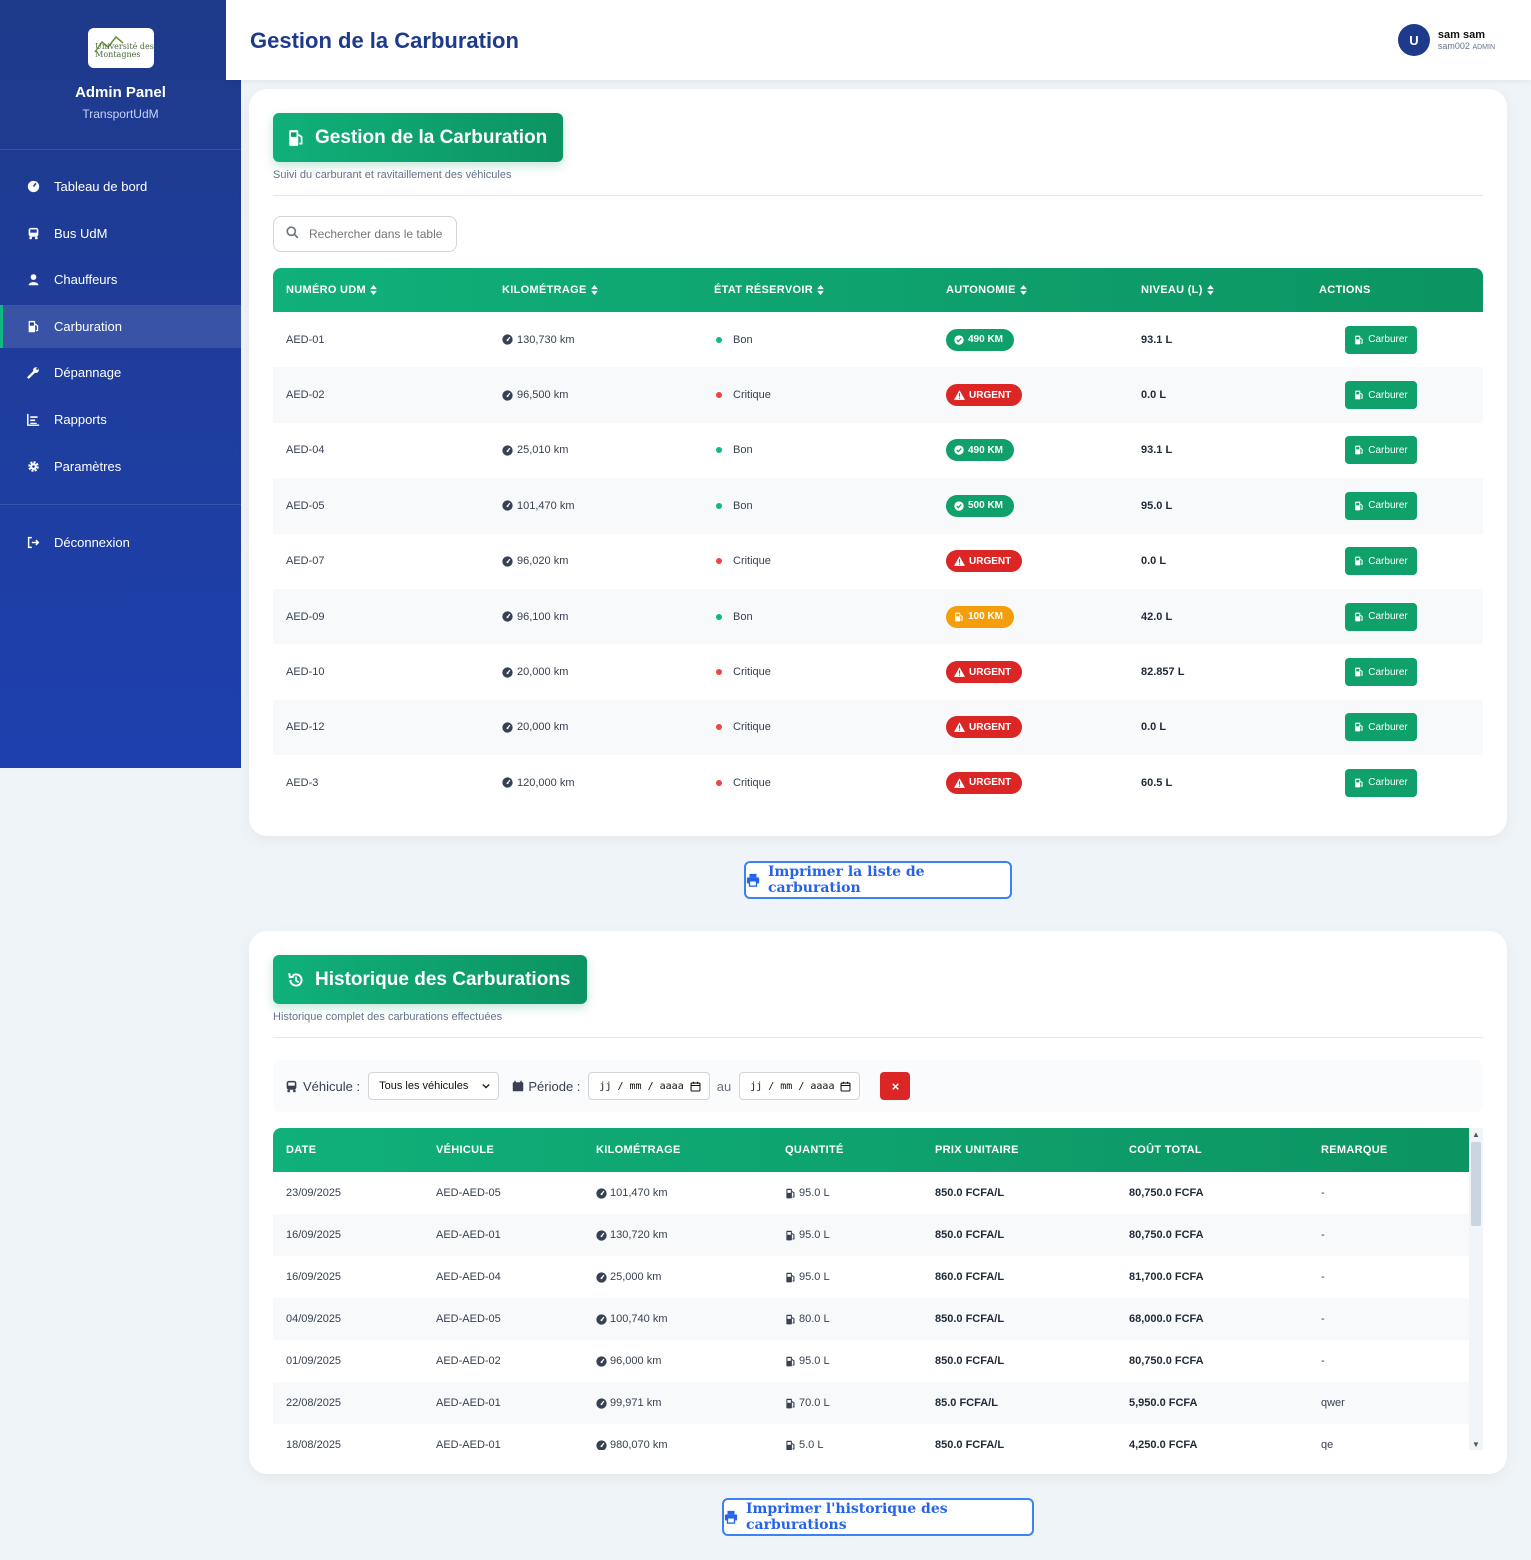 The width and height of the screenshot is (1531, 1560). Describe the element at coordinates (636, 1277) in the screenshot. I see `mileage-value: 25,000 km` at that location.